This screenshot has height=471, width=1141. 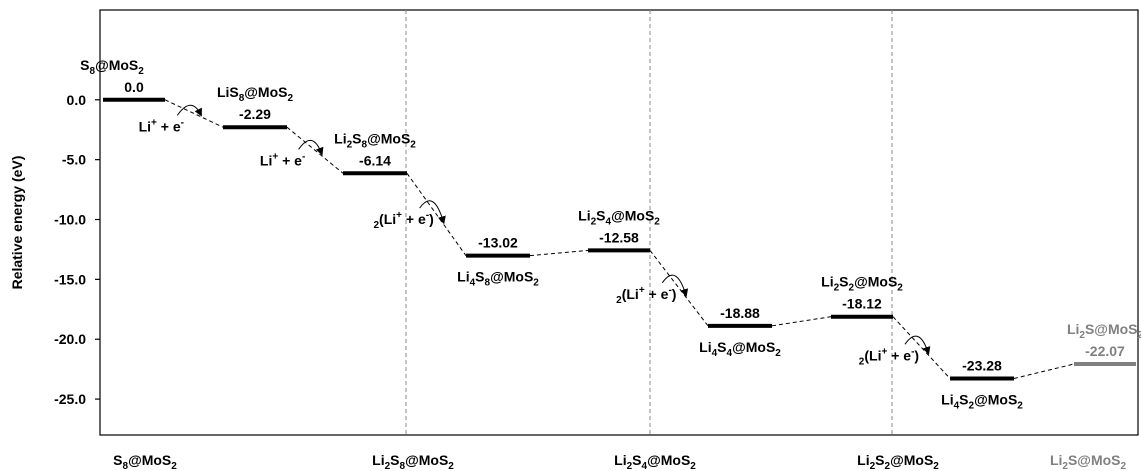 I want to click on level-value-label: -23.28, so click(x=982, y=365).